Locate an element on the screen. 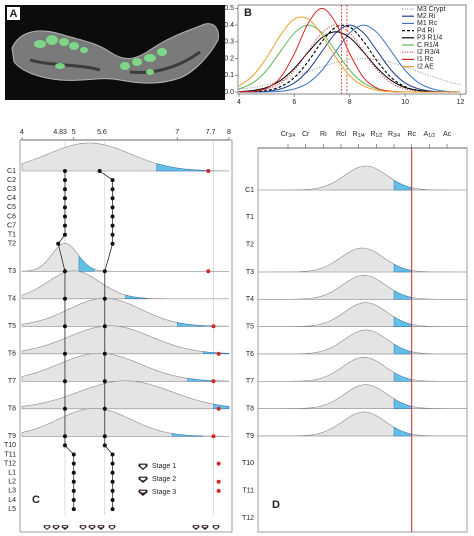 The height and width of the screenshot is (536, 474). row-label: L4 is located at coordinates (12, 500).